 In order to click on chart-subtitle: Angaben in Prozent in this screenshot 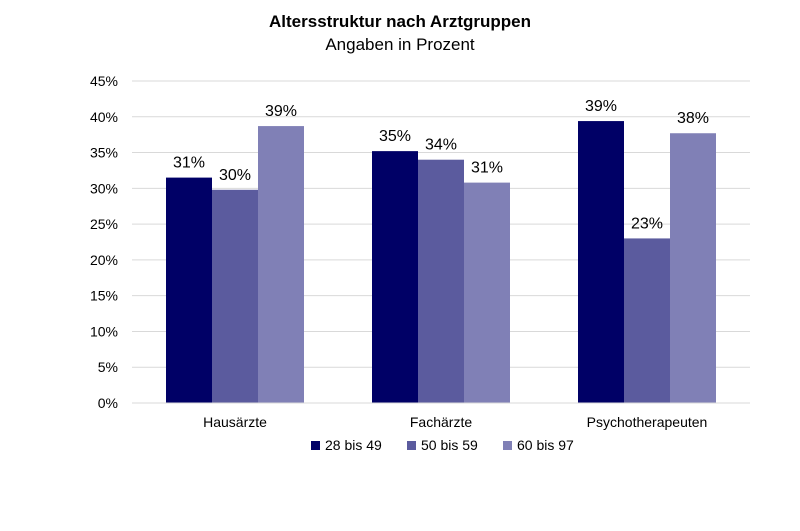, I will do `click(400, 44)`.